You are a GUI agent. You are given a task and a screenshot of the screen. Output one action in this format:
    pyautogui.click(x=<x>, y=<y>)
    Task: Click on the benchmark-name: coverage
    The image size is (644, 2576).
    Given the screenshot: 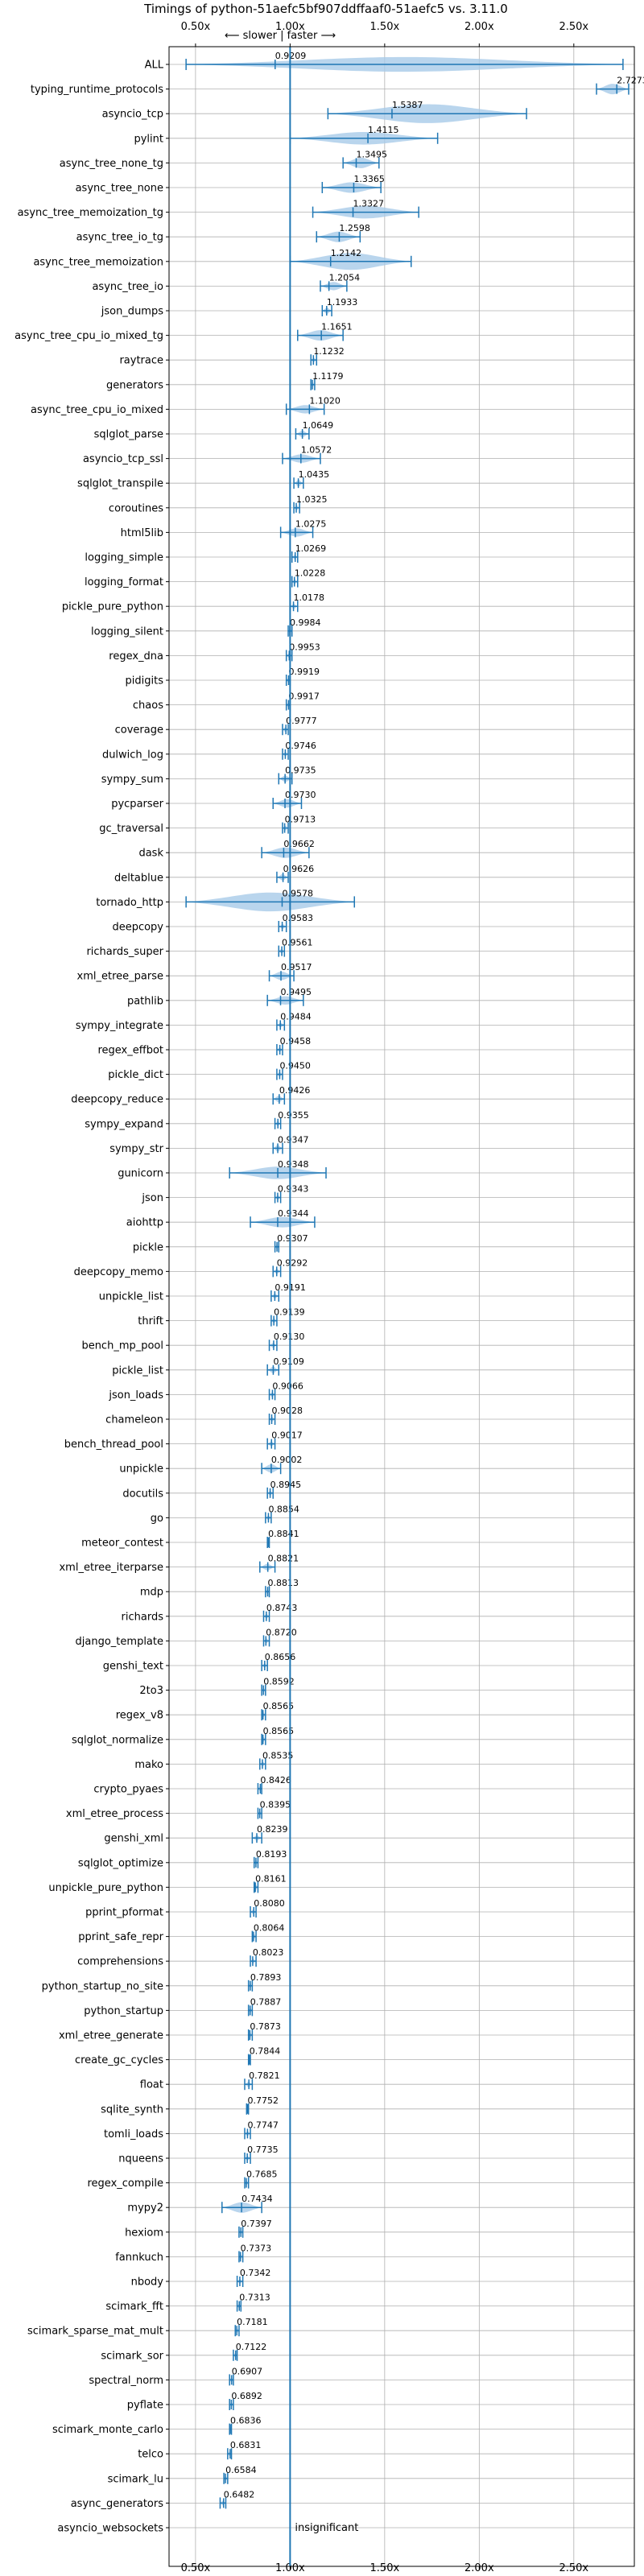 What is the action you would take?
    pyautogui.click(x=139, y=730)
    